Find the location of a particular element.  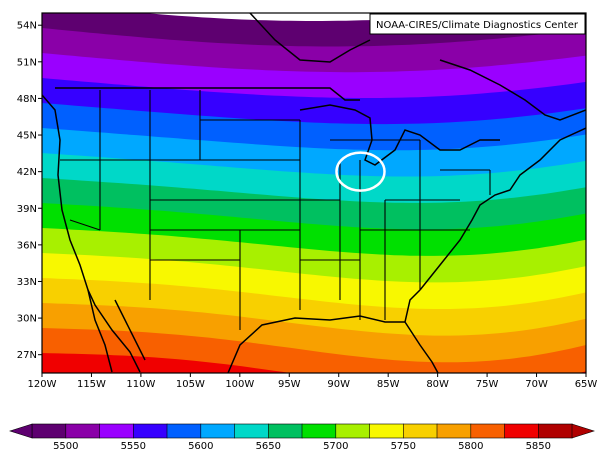

lat-tick-label: 39N is located at coordinates (27, 209).